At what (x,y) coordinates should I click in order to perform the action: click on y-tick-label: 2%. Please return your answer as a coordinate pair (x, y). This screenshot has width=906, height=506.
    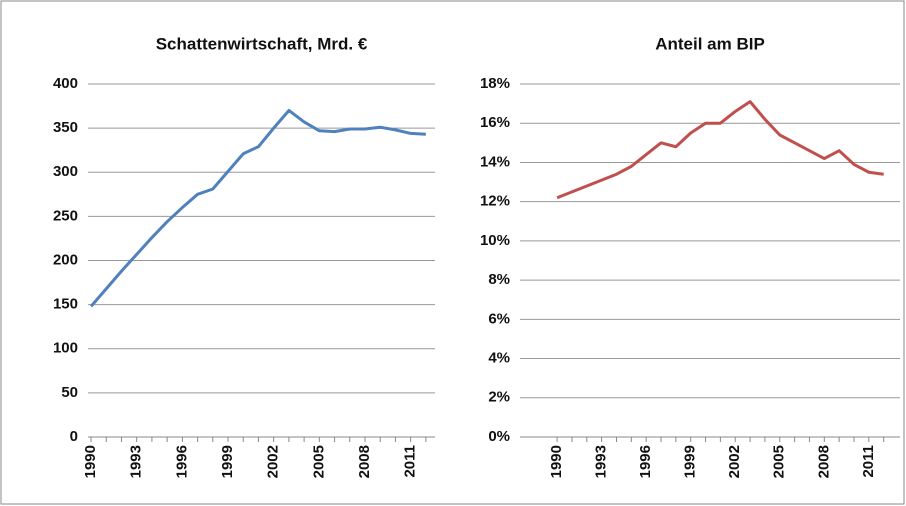
    Looking at the image, I should click on (499, 397).